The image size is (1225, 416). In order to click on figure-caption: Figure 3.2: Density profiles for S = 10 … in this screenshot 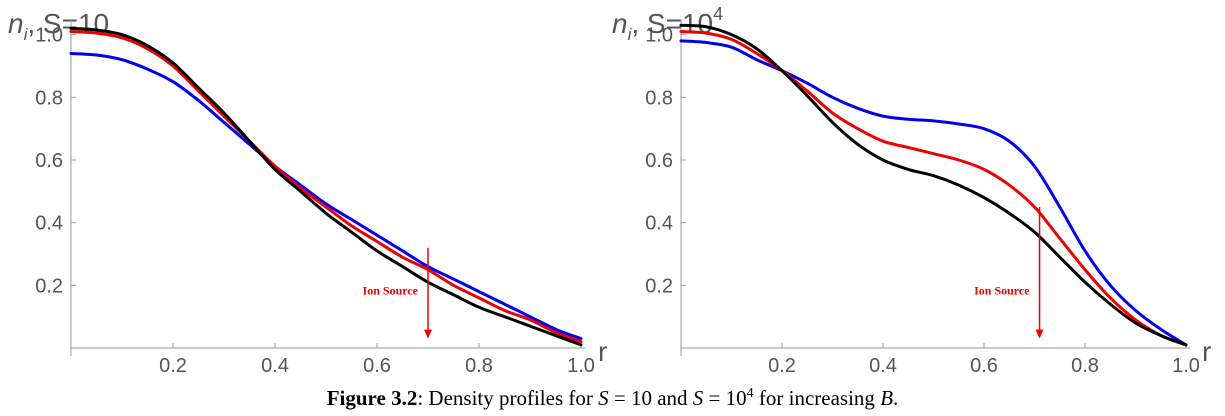, I will do `click(612, 398)`.